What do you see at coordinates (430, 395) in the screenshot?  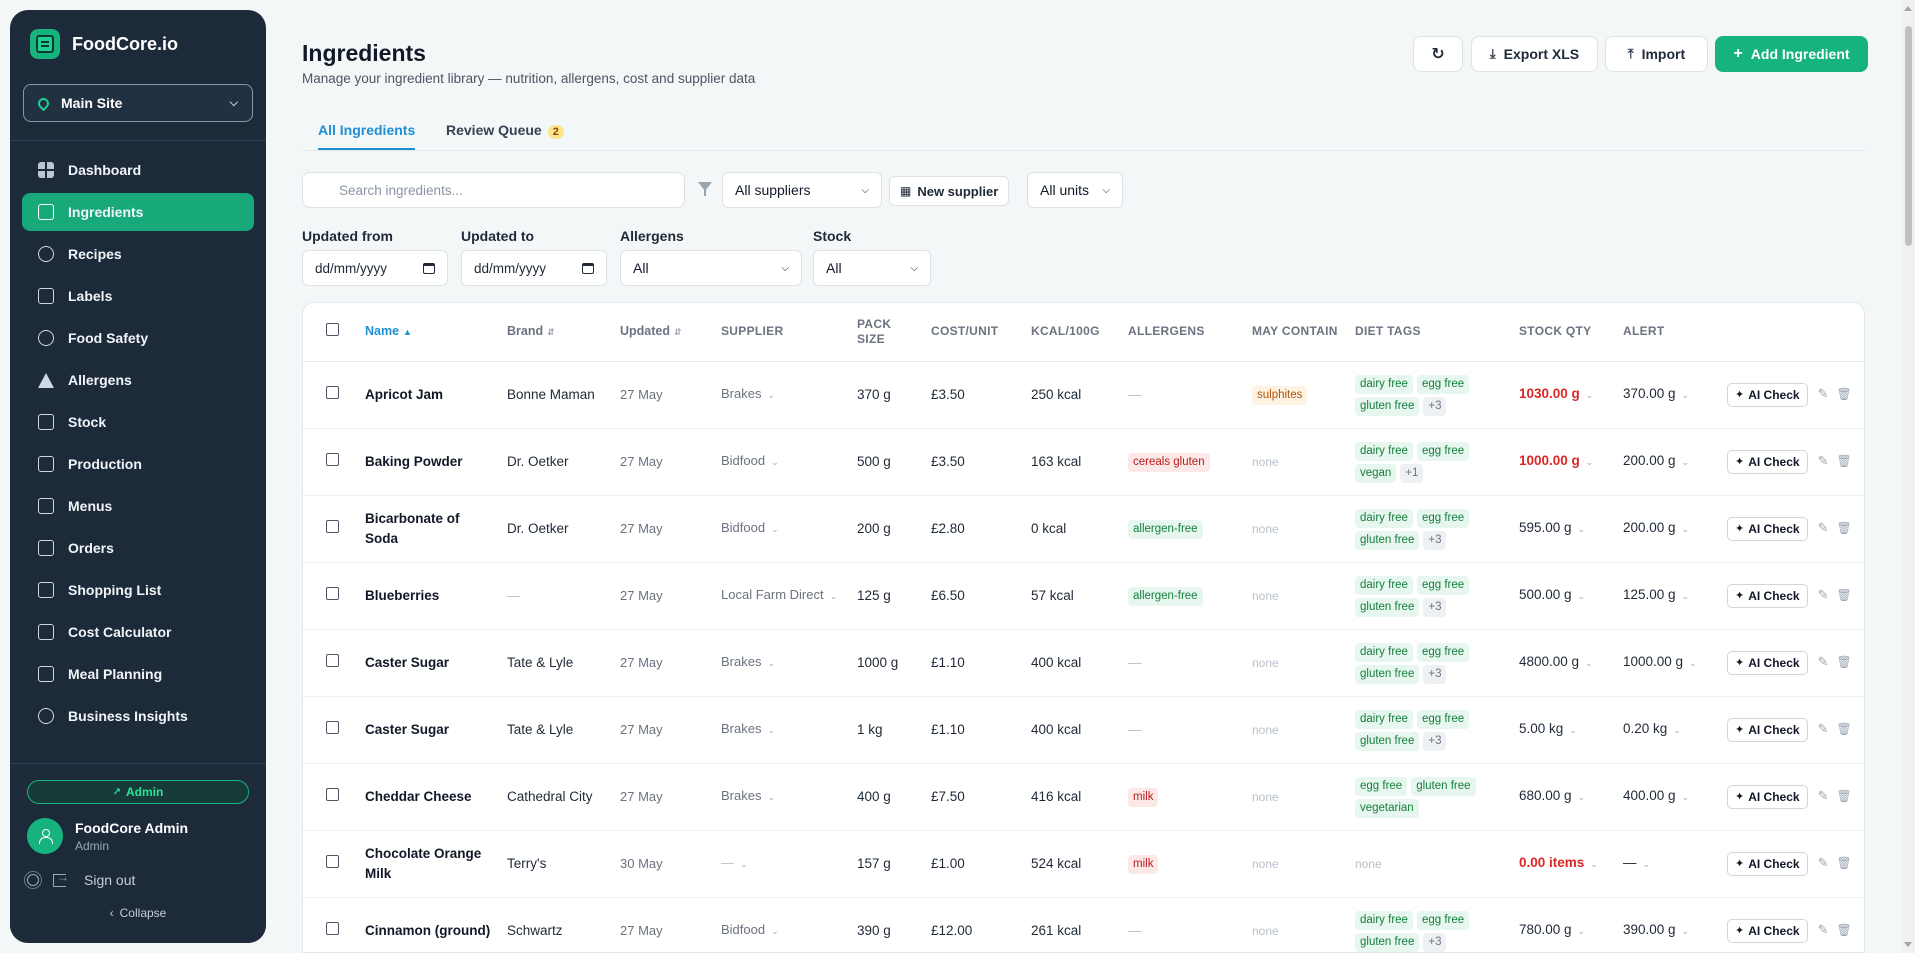 I see `ingredient-name: Apricot Jam` at bounding box center [430, 395].